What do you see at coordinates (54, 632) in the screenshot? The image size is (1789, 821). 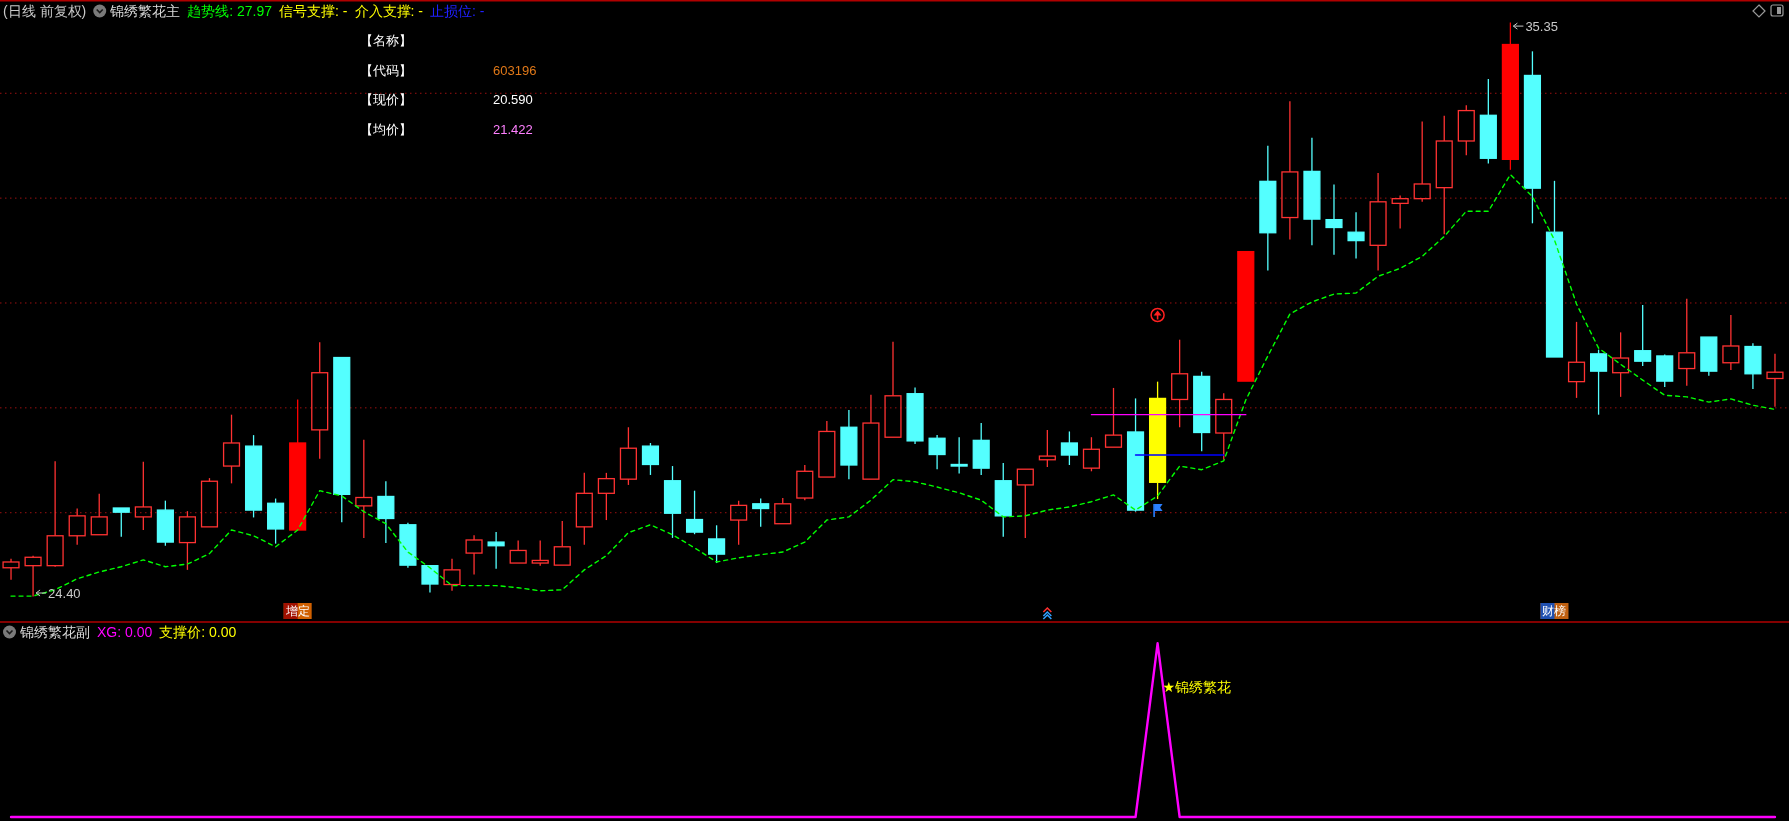 I see `chart-title: 锦绣繁花副` at bounding box center [54, 632].